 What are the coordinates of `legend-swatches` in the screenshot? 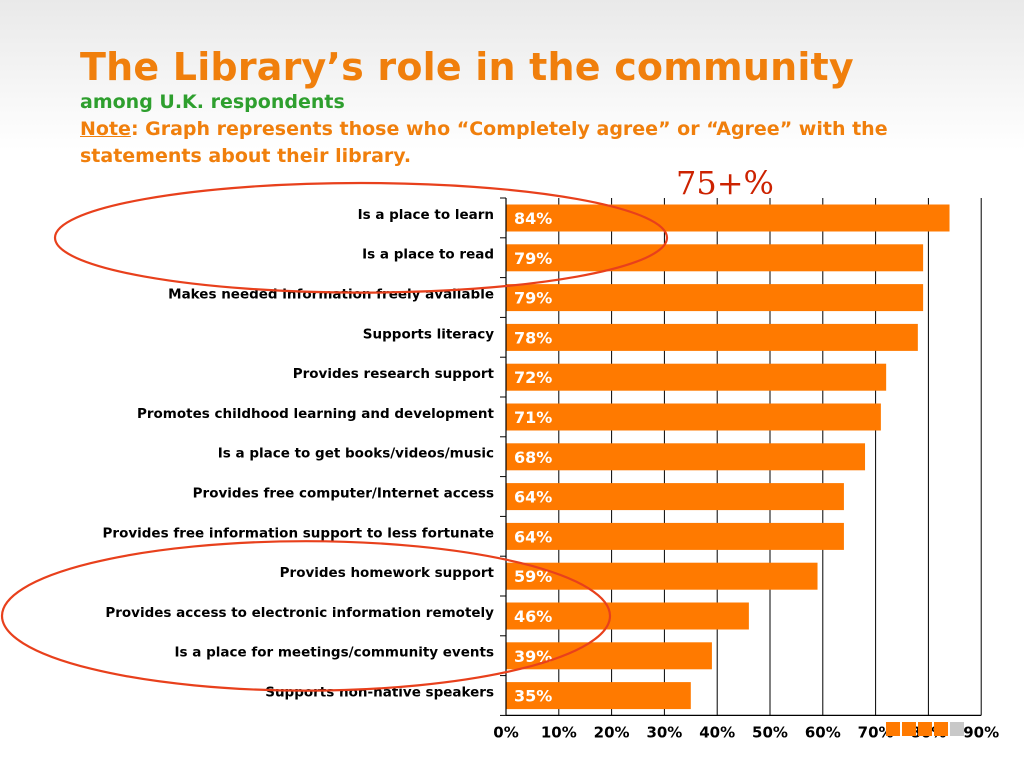 It's located at (925, 729).